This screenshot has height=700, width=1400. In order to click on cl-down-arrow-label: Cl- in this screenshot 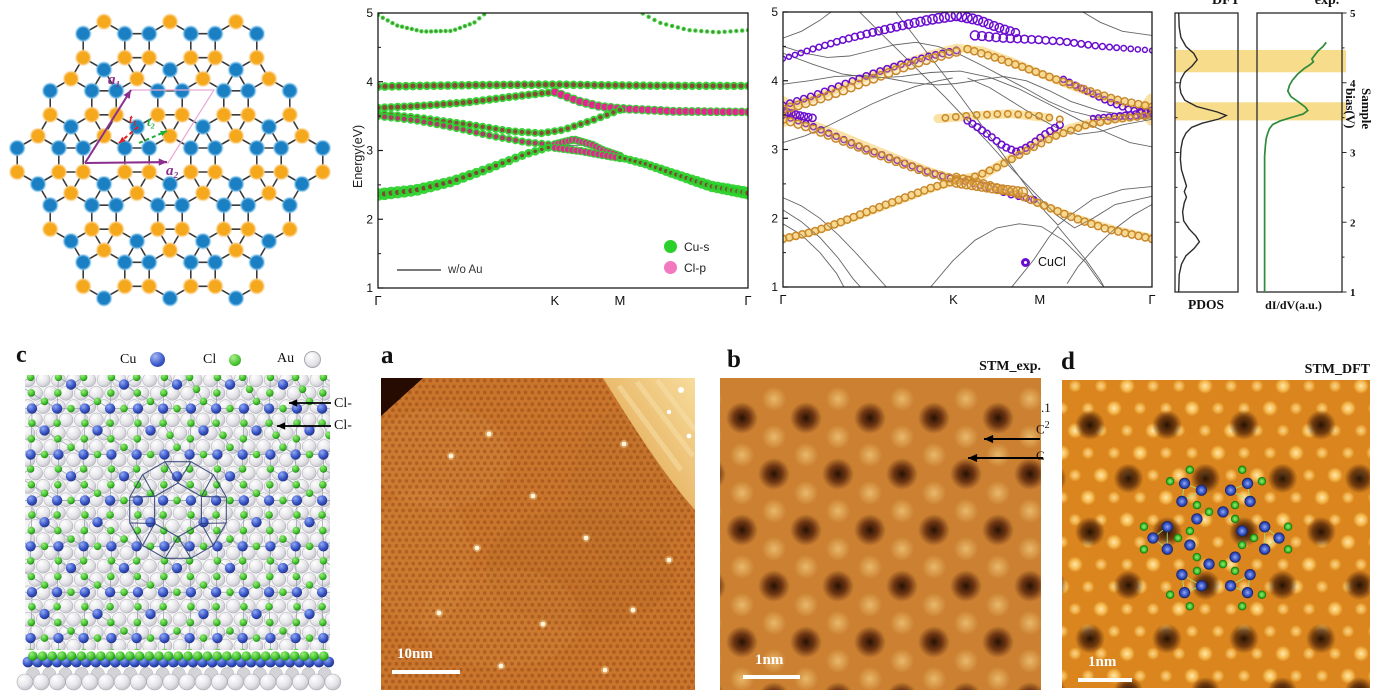, I will do `click(343, 425)`.